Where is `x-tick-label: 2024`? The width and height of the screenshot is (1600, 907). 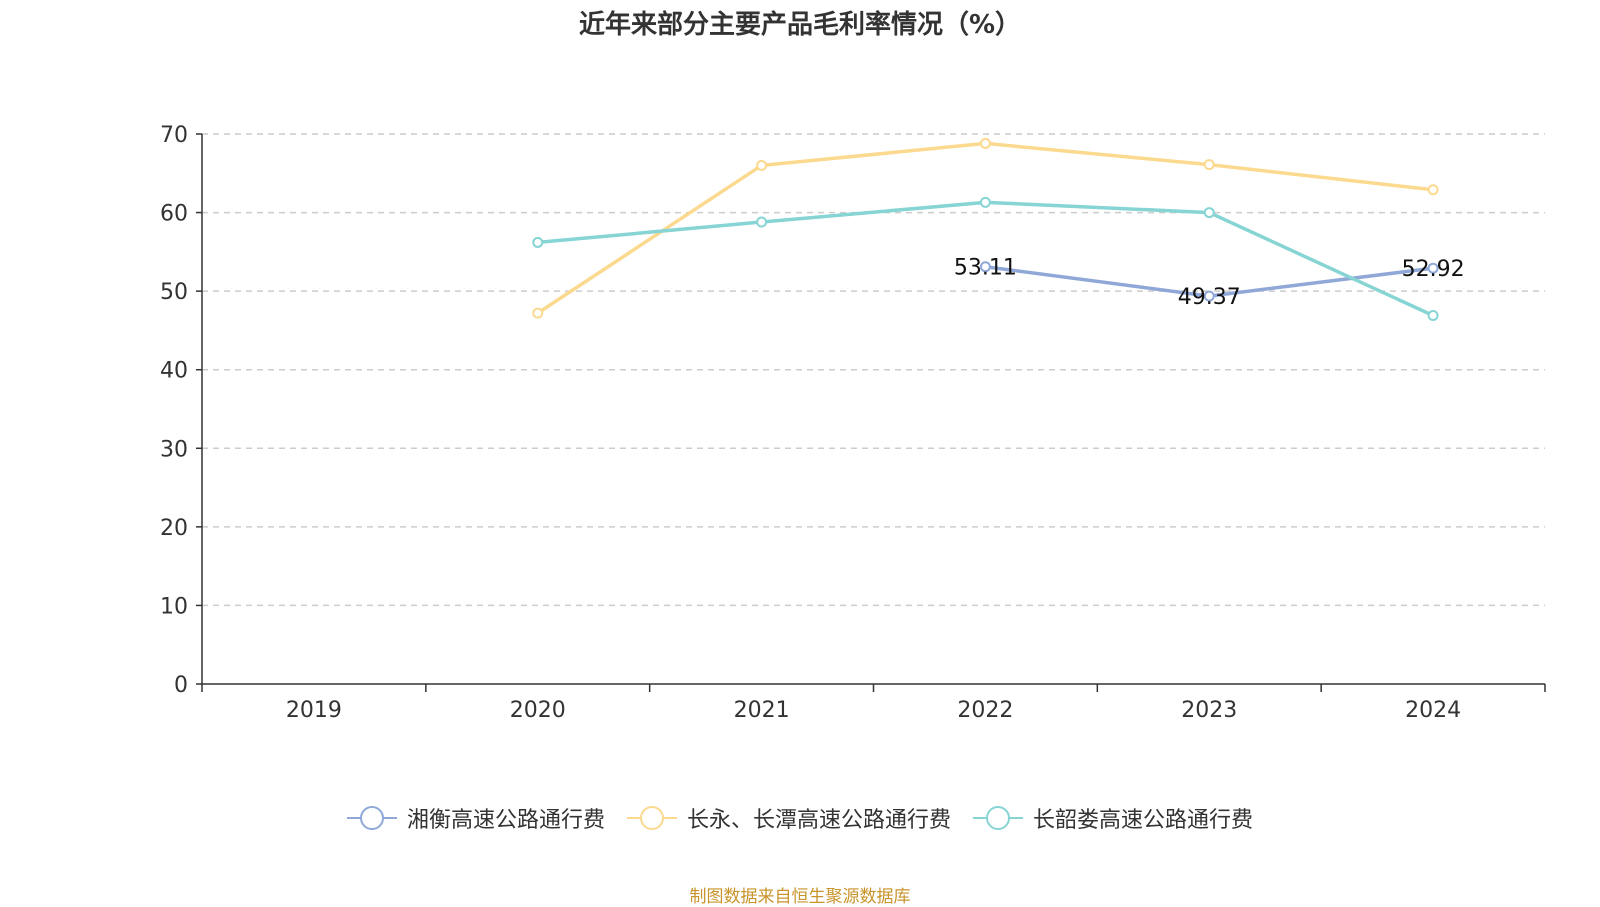 x-tick-label: 2024 is located at coordinates (1433, 710).